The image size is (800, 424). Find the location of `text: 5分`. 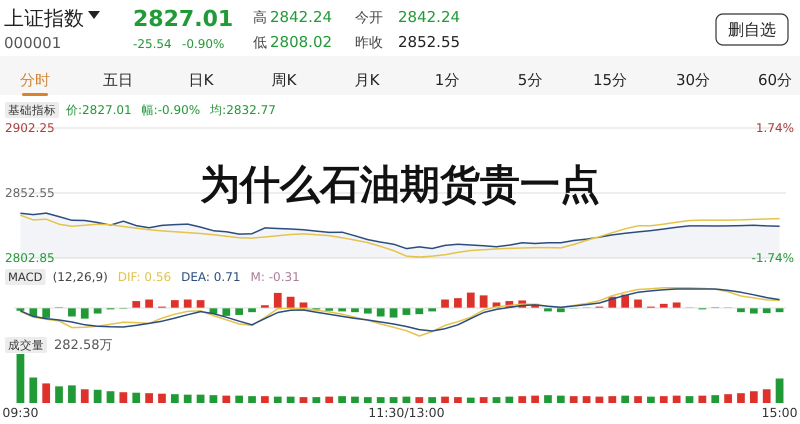

text: 5分 is located at coordinates (530, 80).